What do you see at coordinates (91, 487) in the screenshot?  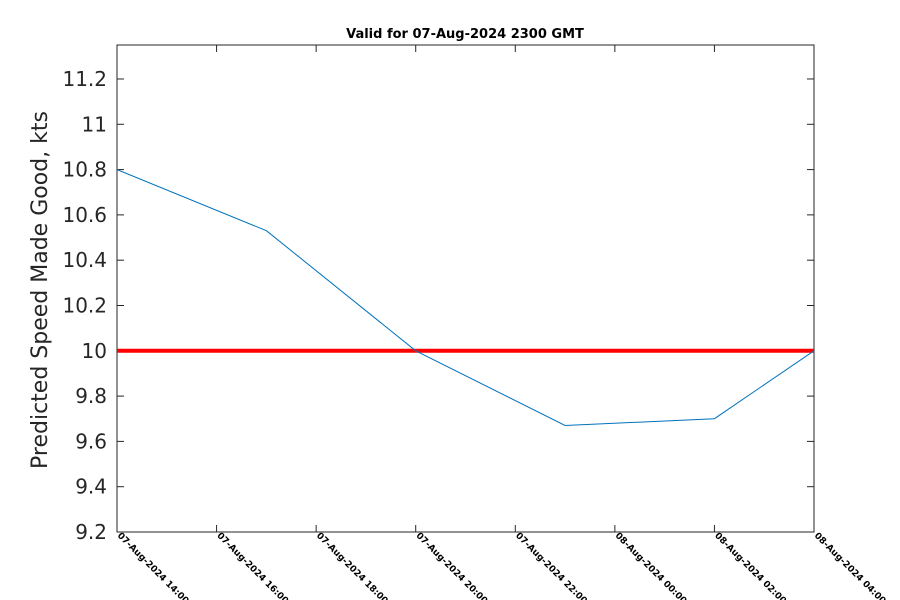 I see `y-tick-label: 9.4` at bounding box center [91, 487].